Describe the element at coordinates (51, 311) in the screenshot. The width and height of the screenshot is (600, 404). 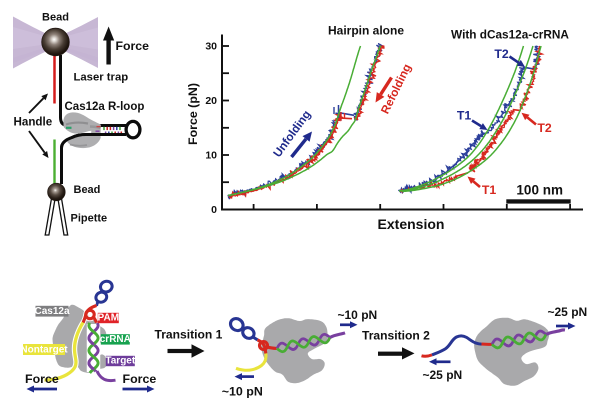
I see `svg-text: Cas12a` at that location.